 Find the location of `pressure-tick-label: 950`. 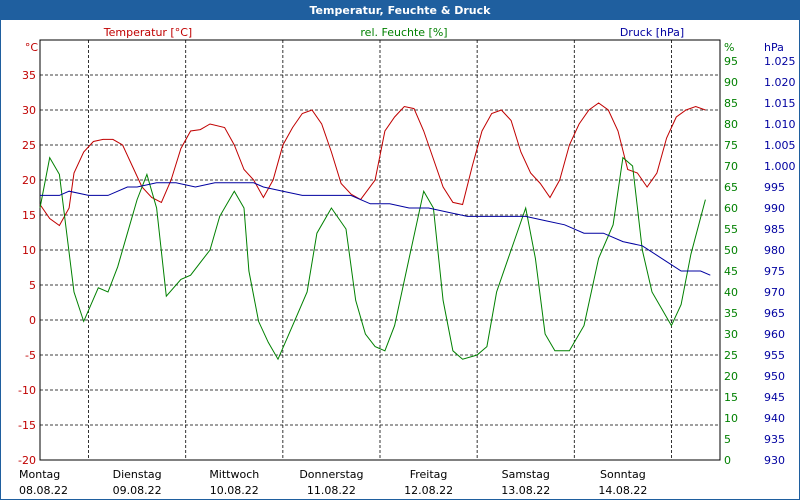

pressure-tick-label: 950 is located at coordinates (774, 376).